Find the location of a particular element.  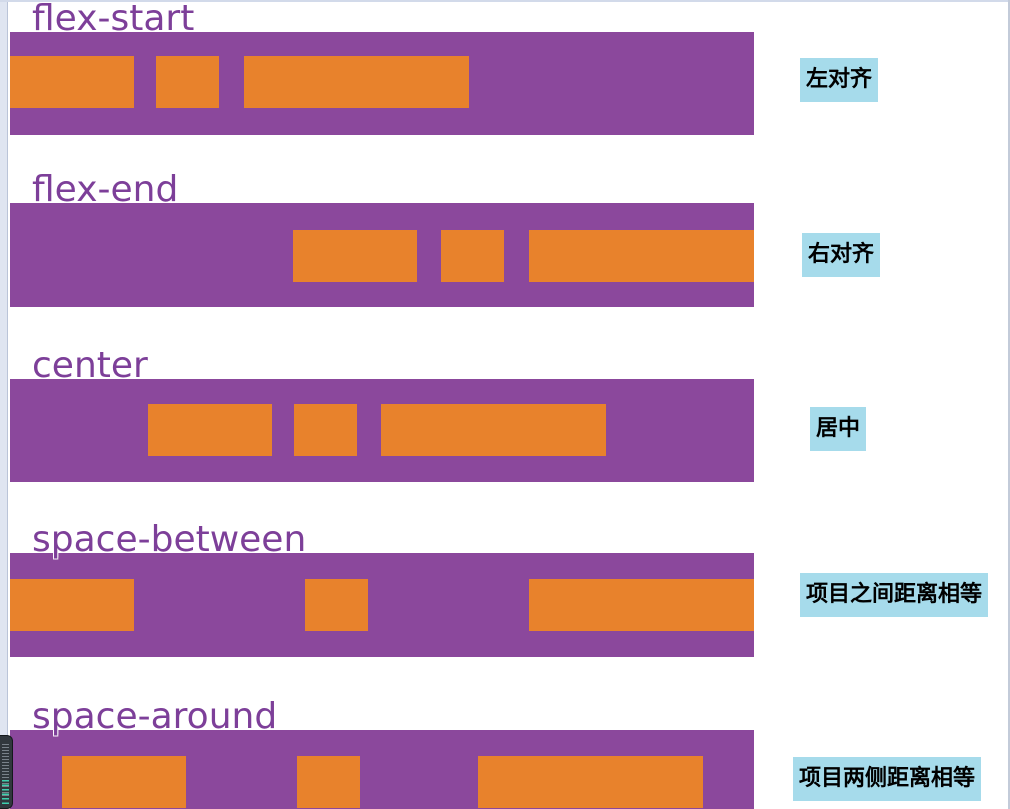

flex-container-space-between is located at coordinates (382, 605).